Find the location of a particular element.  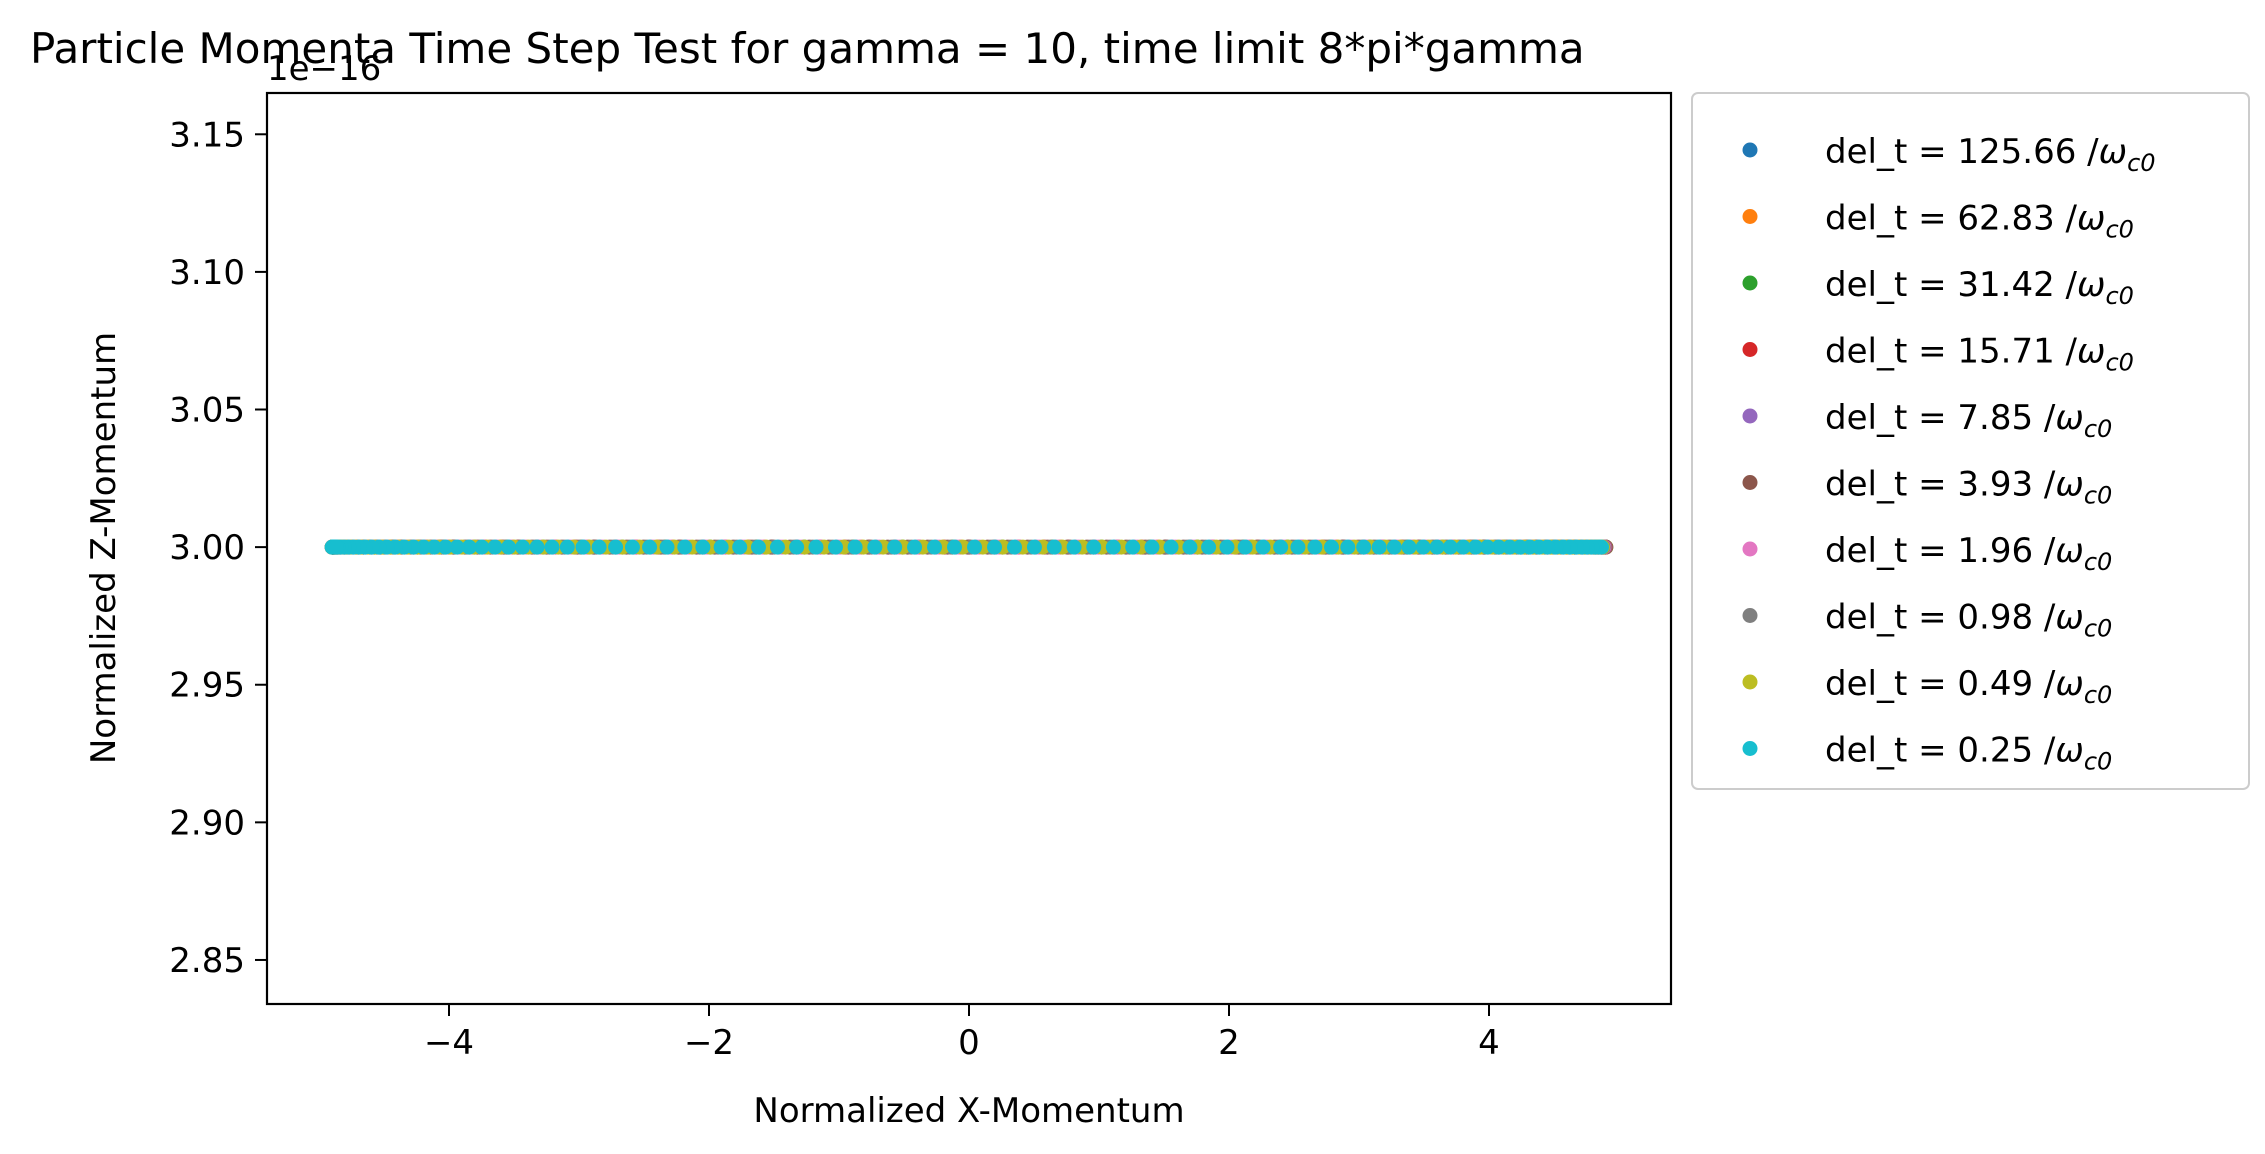

x-axis: −4 −2 0 2 4 is located at coordinates (962, 1033).